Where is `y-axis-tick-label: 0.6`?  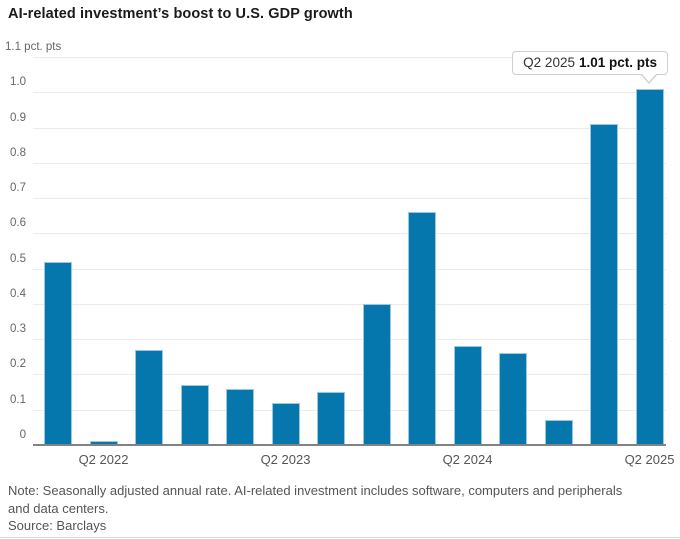
y-axis-tick-label: 0.6 is located at coordinates (18, 223).